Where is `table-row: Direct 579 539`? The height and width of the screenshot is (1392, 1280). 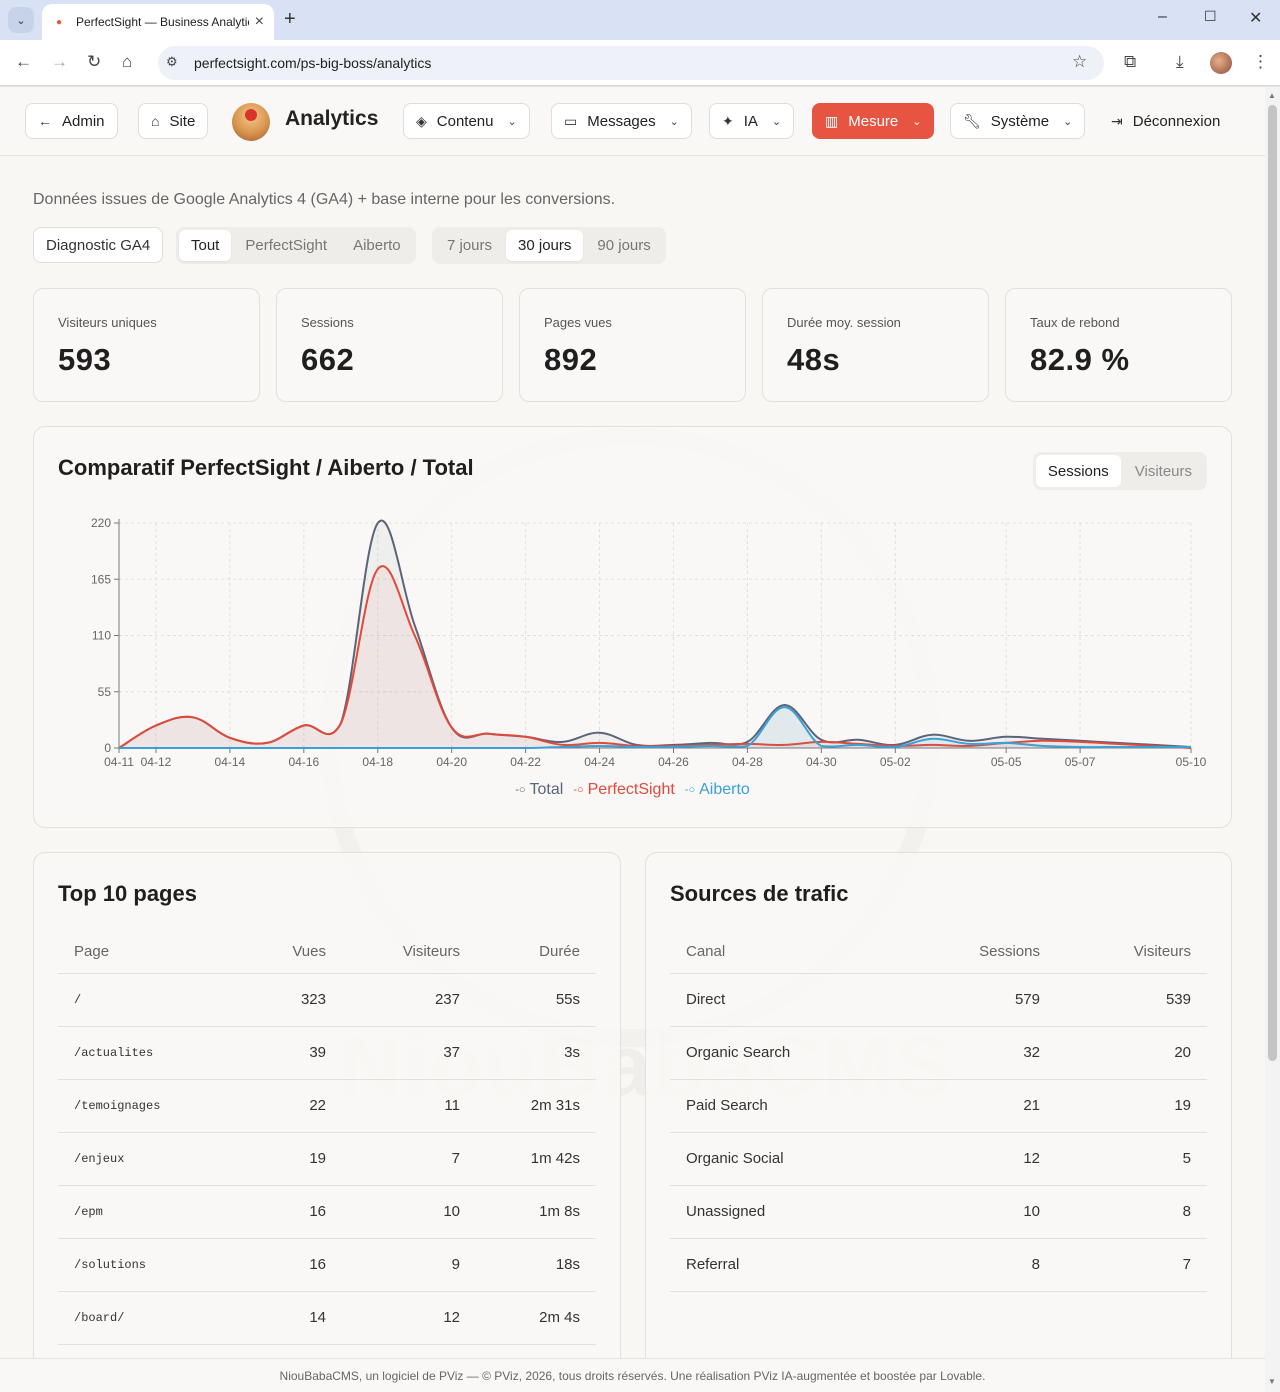
table-row: Direct 579 539 is located at coordinates (938, 1000).